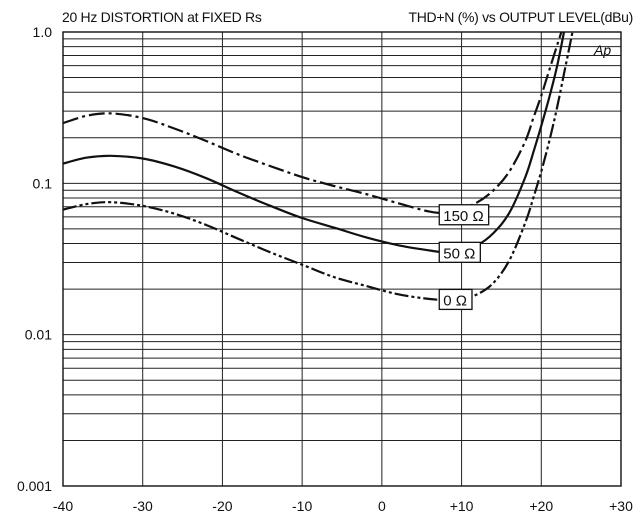 The image size is (643, 518). What do you see at coordinates (302, 506) in the screenshot?
I see `x-tick-label: -10` at bounding box center [302, 506].